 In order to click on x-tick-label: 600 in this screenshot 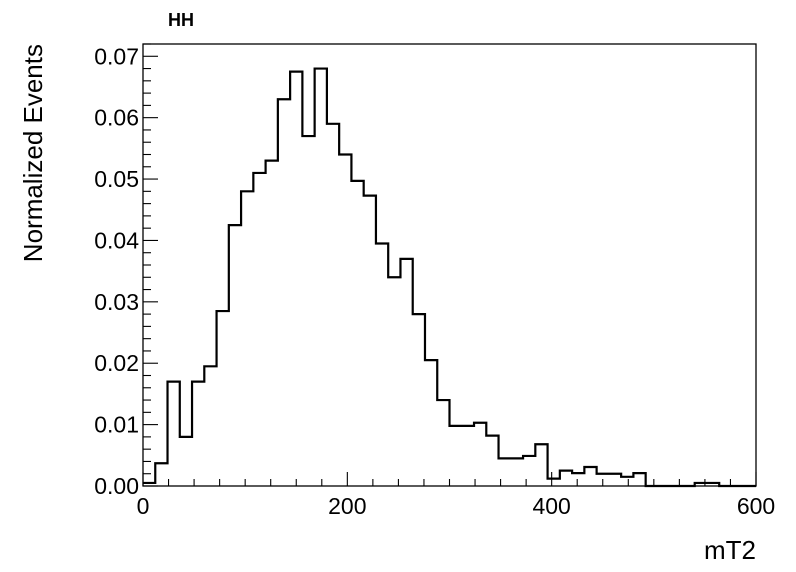, I will do `click(756, 506)`.